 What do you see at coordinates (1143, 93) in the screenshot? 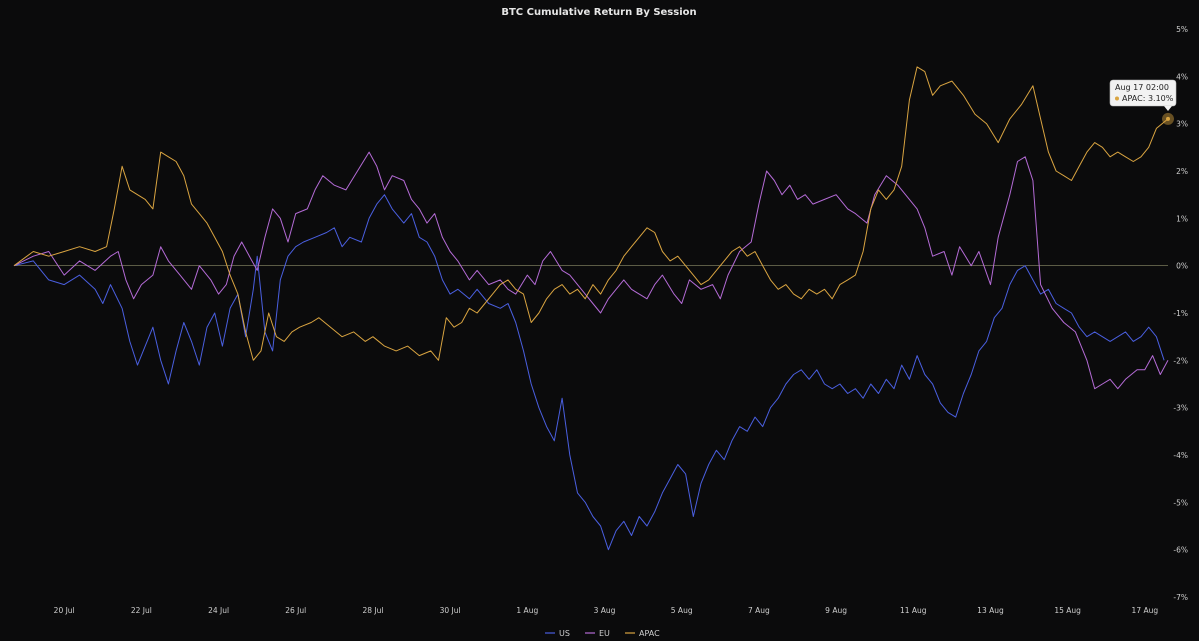
I see `tooltip-box` at bounding box center [1143, 93].